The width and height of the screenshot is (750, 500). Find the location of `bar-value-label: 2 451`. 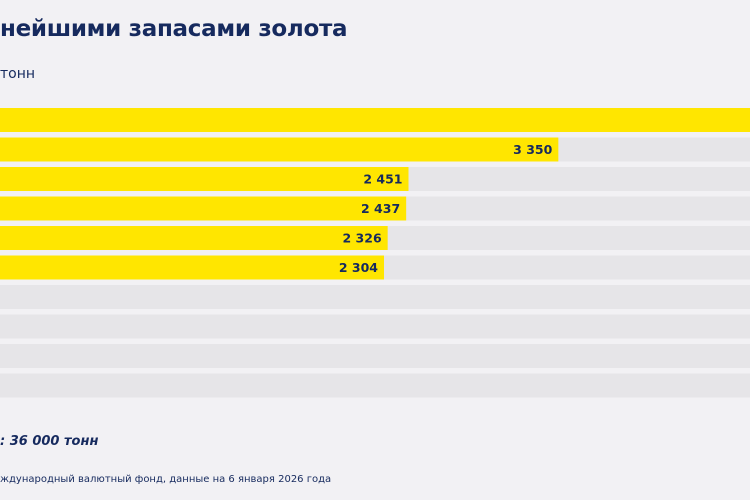

bar-value-label: 2 451 is located at coordinates (382, 179).